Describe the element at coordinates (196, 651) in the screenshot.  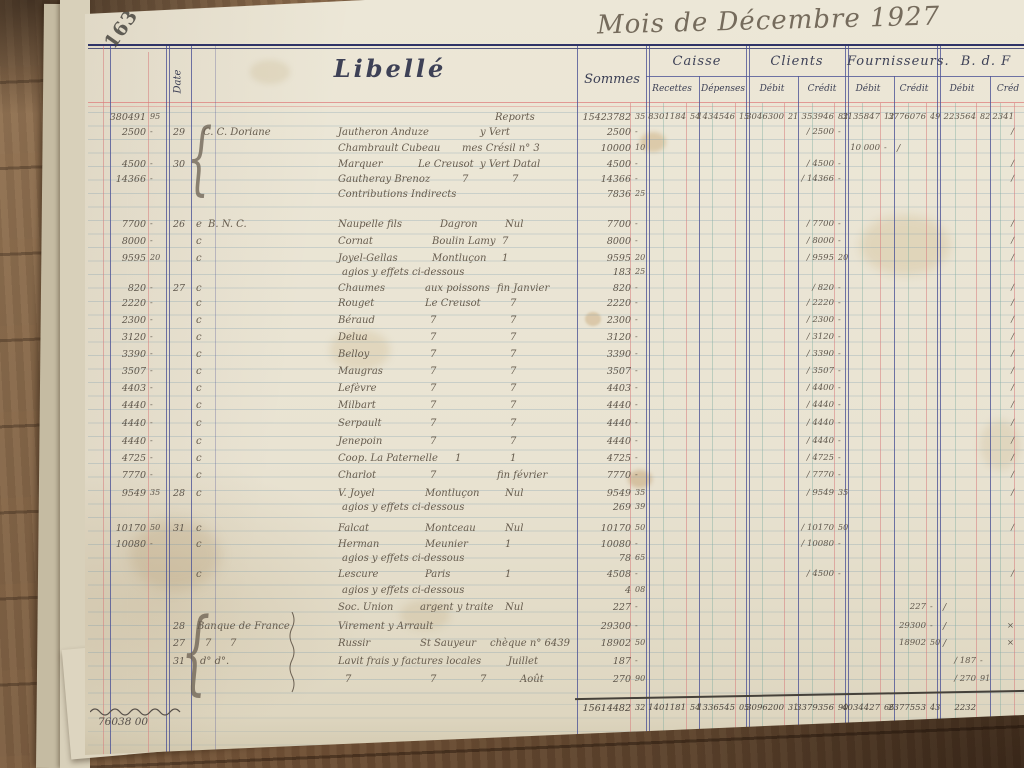
I see `brace-mark: {` at that location.